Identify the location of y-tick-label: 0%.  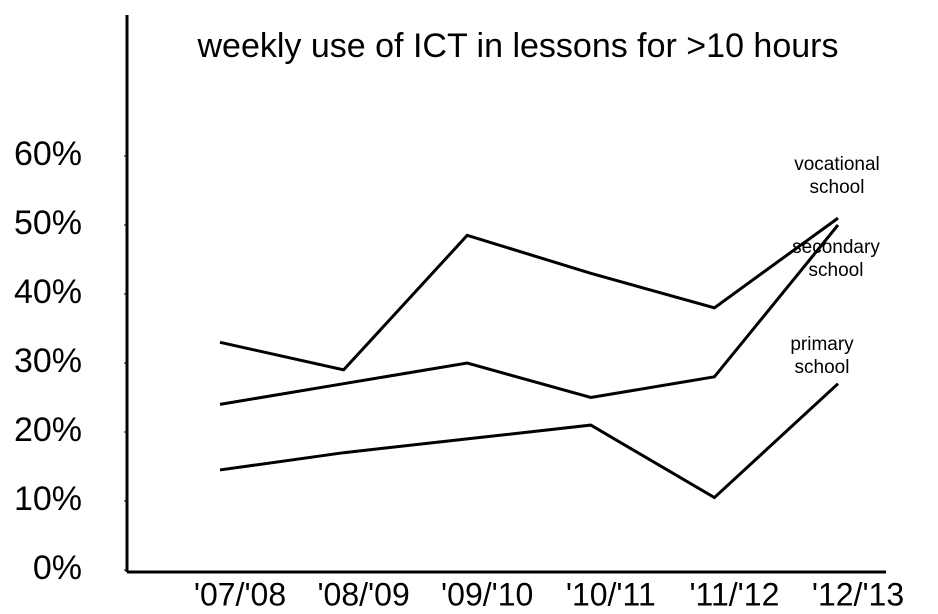
(57, 568).